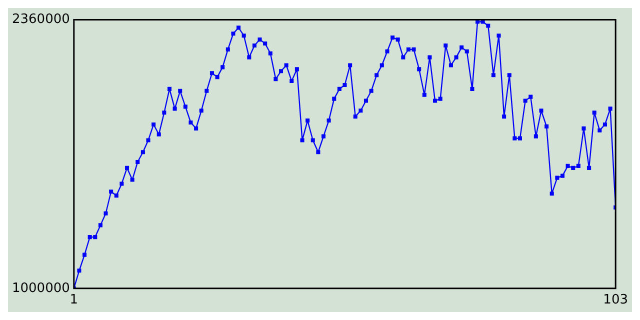 This screenshot has width=640, height=320. I want to click on y-tick-label: 1000000, so click(41, 288).